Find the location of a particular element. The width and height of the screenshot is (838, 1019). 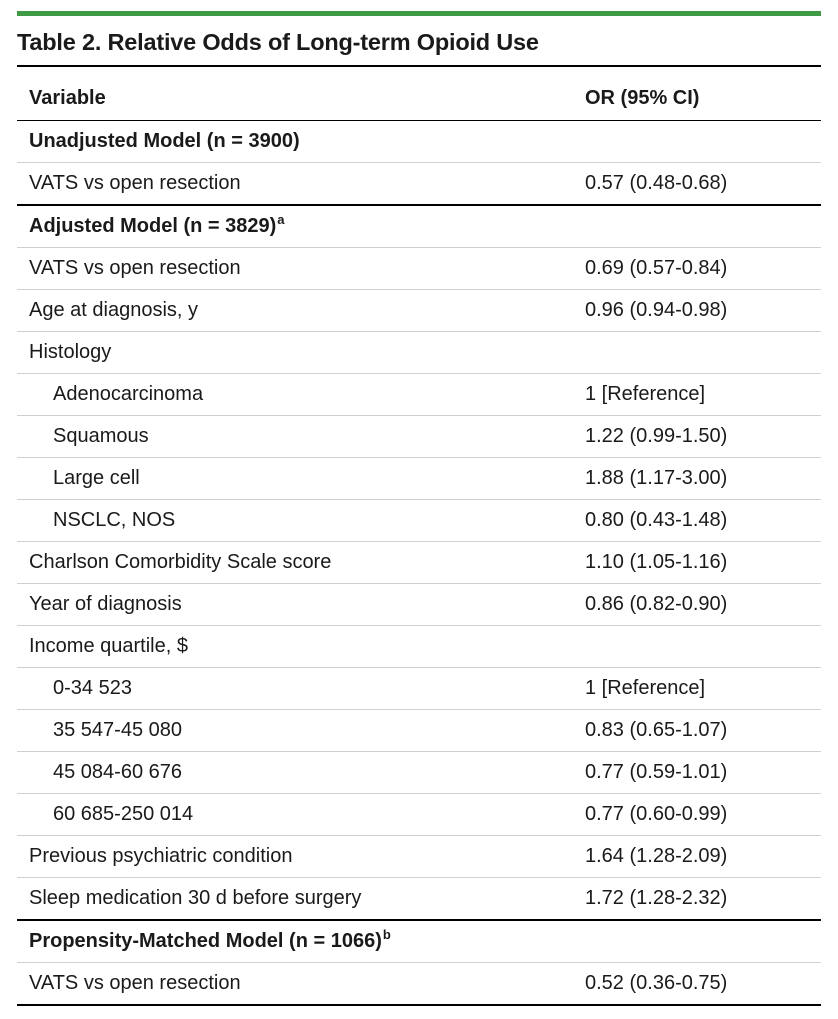

row-label: Income quartile, $ is located at coordinates (295, 646).